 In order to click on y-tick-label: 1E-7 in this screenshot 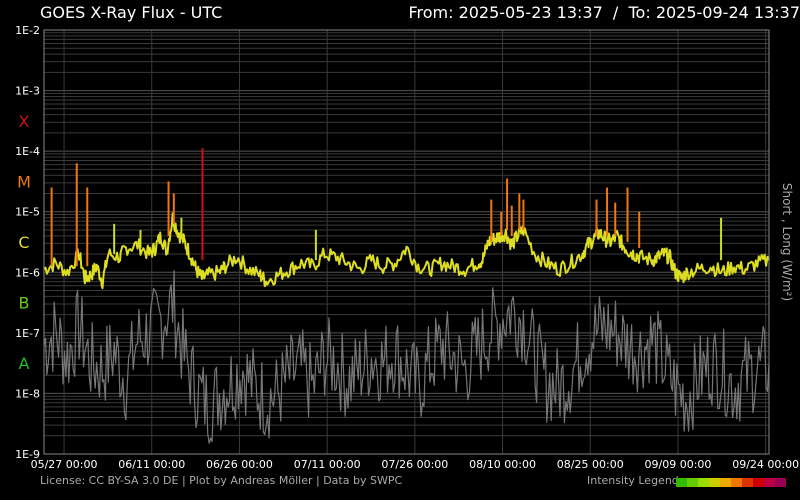, I will do `click(27, 333)`.